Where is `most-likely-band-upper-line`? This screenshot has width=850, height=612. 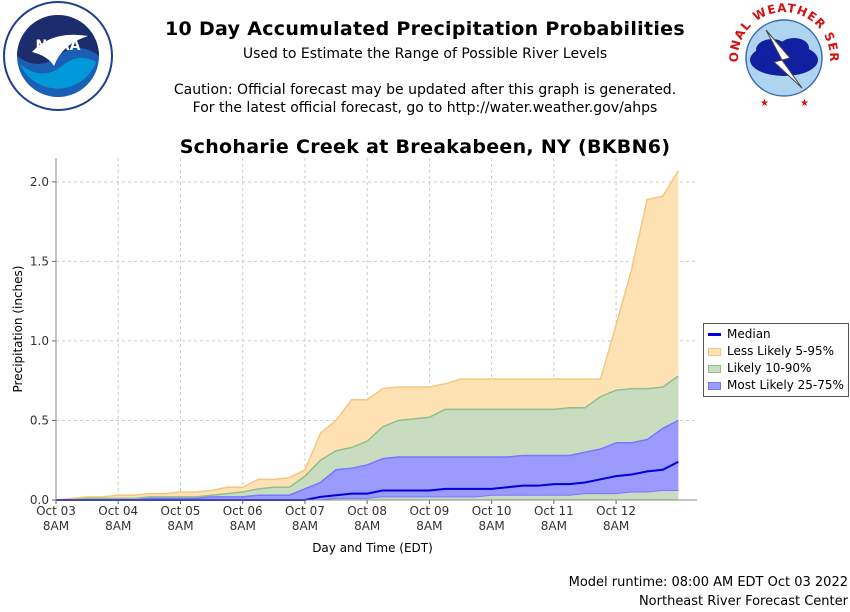
most-likely-band-upper-line is located at coordinates (367, 460).